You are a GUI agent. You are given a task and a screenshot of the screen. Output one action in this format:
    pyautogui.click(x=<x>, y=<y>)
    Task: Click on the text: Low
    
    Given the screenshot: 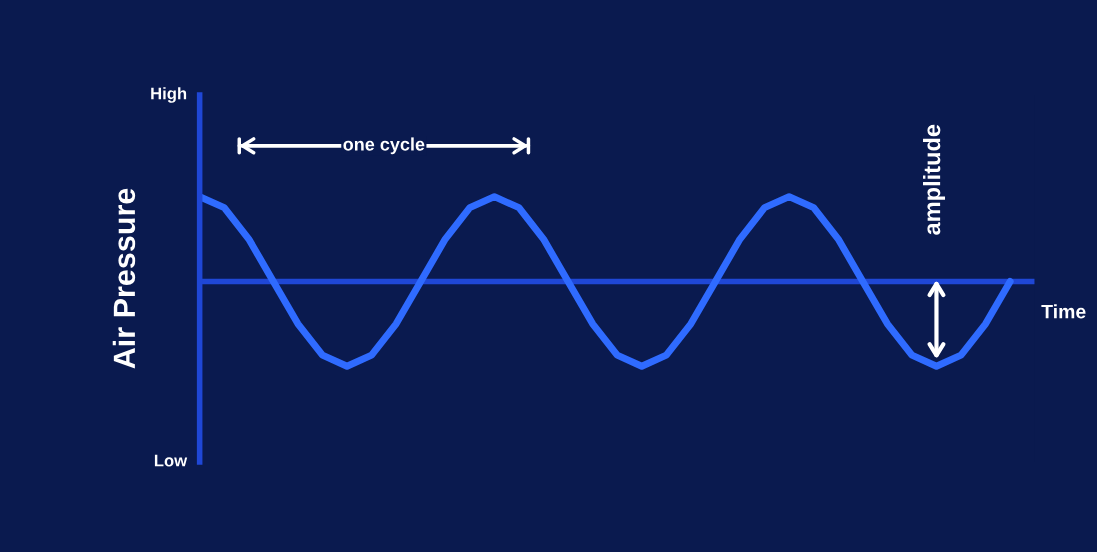 What is the action you would take?
    pyautogui.click(x=171, y=460)
    